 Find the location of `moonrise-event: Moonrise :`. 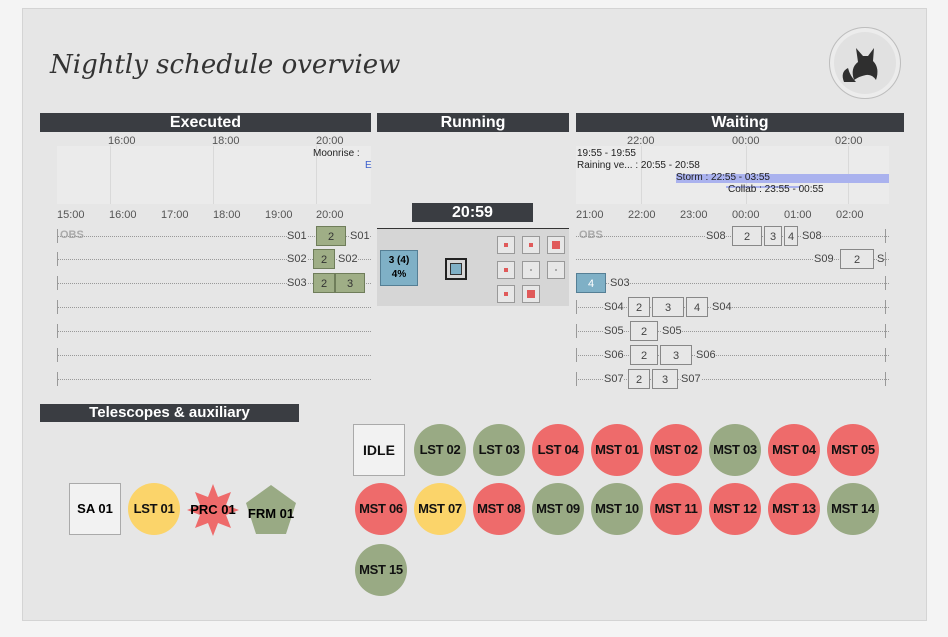

moonrise-event: Moonrise : is located at coordinates (336, 153).